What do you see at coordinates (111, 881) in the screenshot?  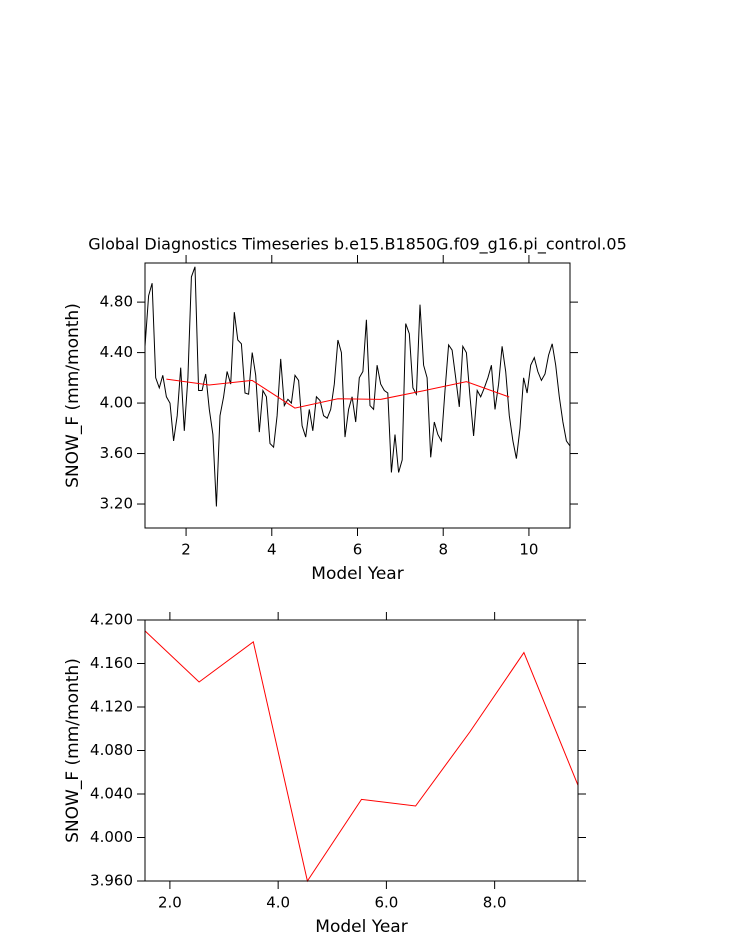 I see `y-tick-label: 3.960` at bounding box center [111, 881].